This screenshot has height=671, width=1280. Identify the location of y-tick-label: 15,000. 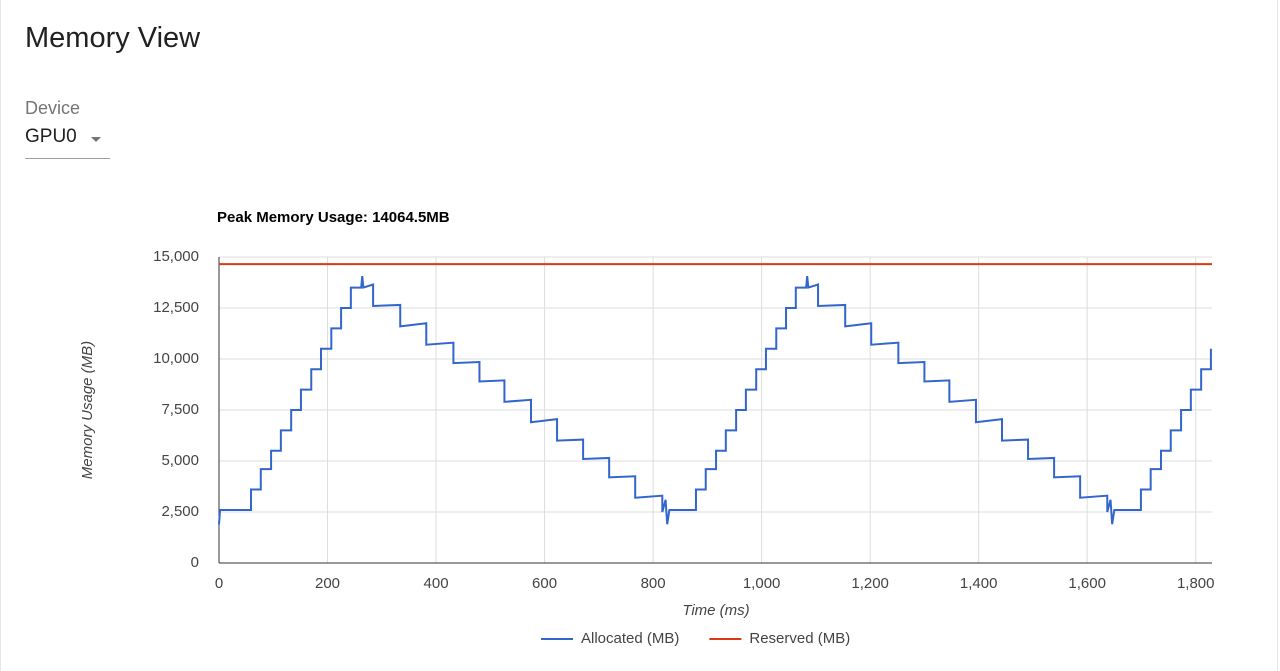
(176, 256).